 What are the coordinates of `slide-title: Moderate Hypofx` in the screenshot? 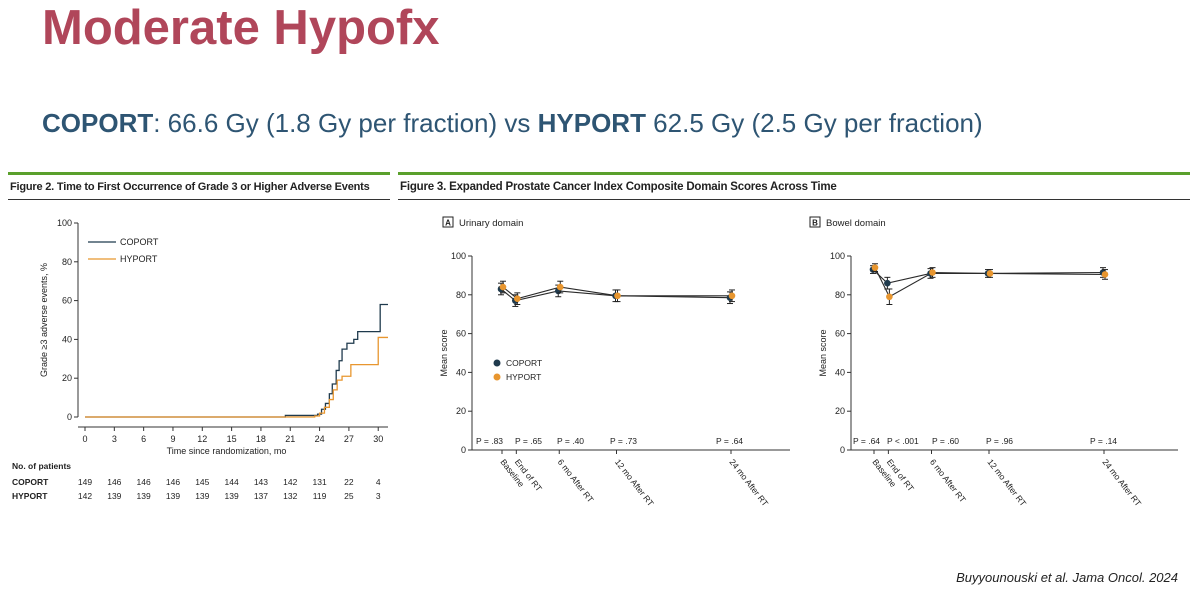 It's located at (241, 28).